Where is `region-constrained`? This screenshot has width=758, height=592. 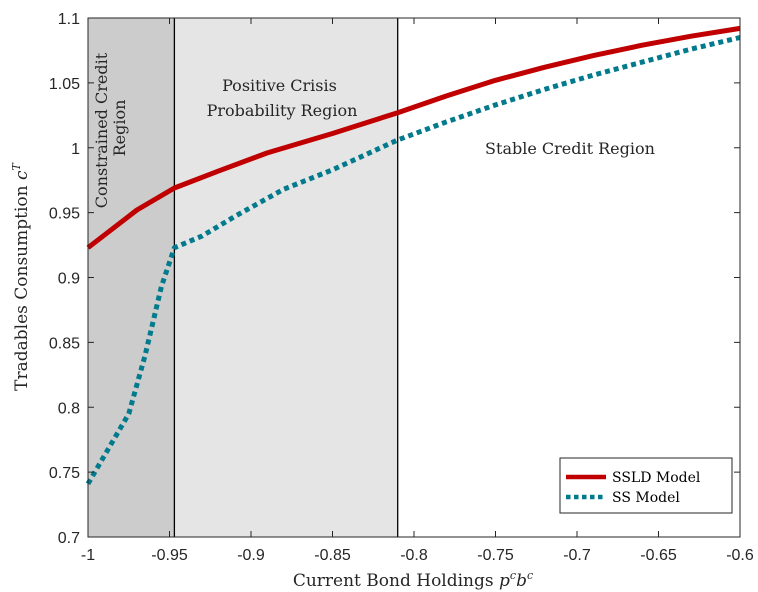 region-constrained is located at coordinates (131, 277).